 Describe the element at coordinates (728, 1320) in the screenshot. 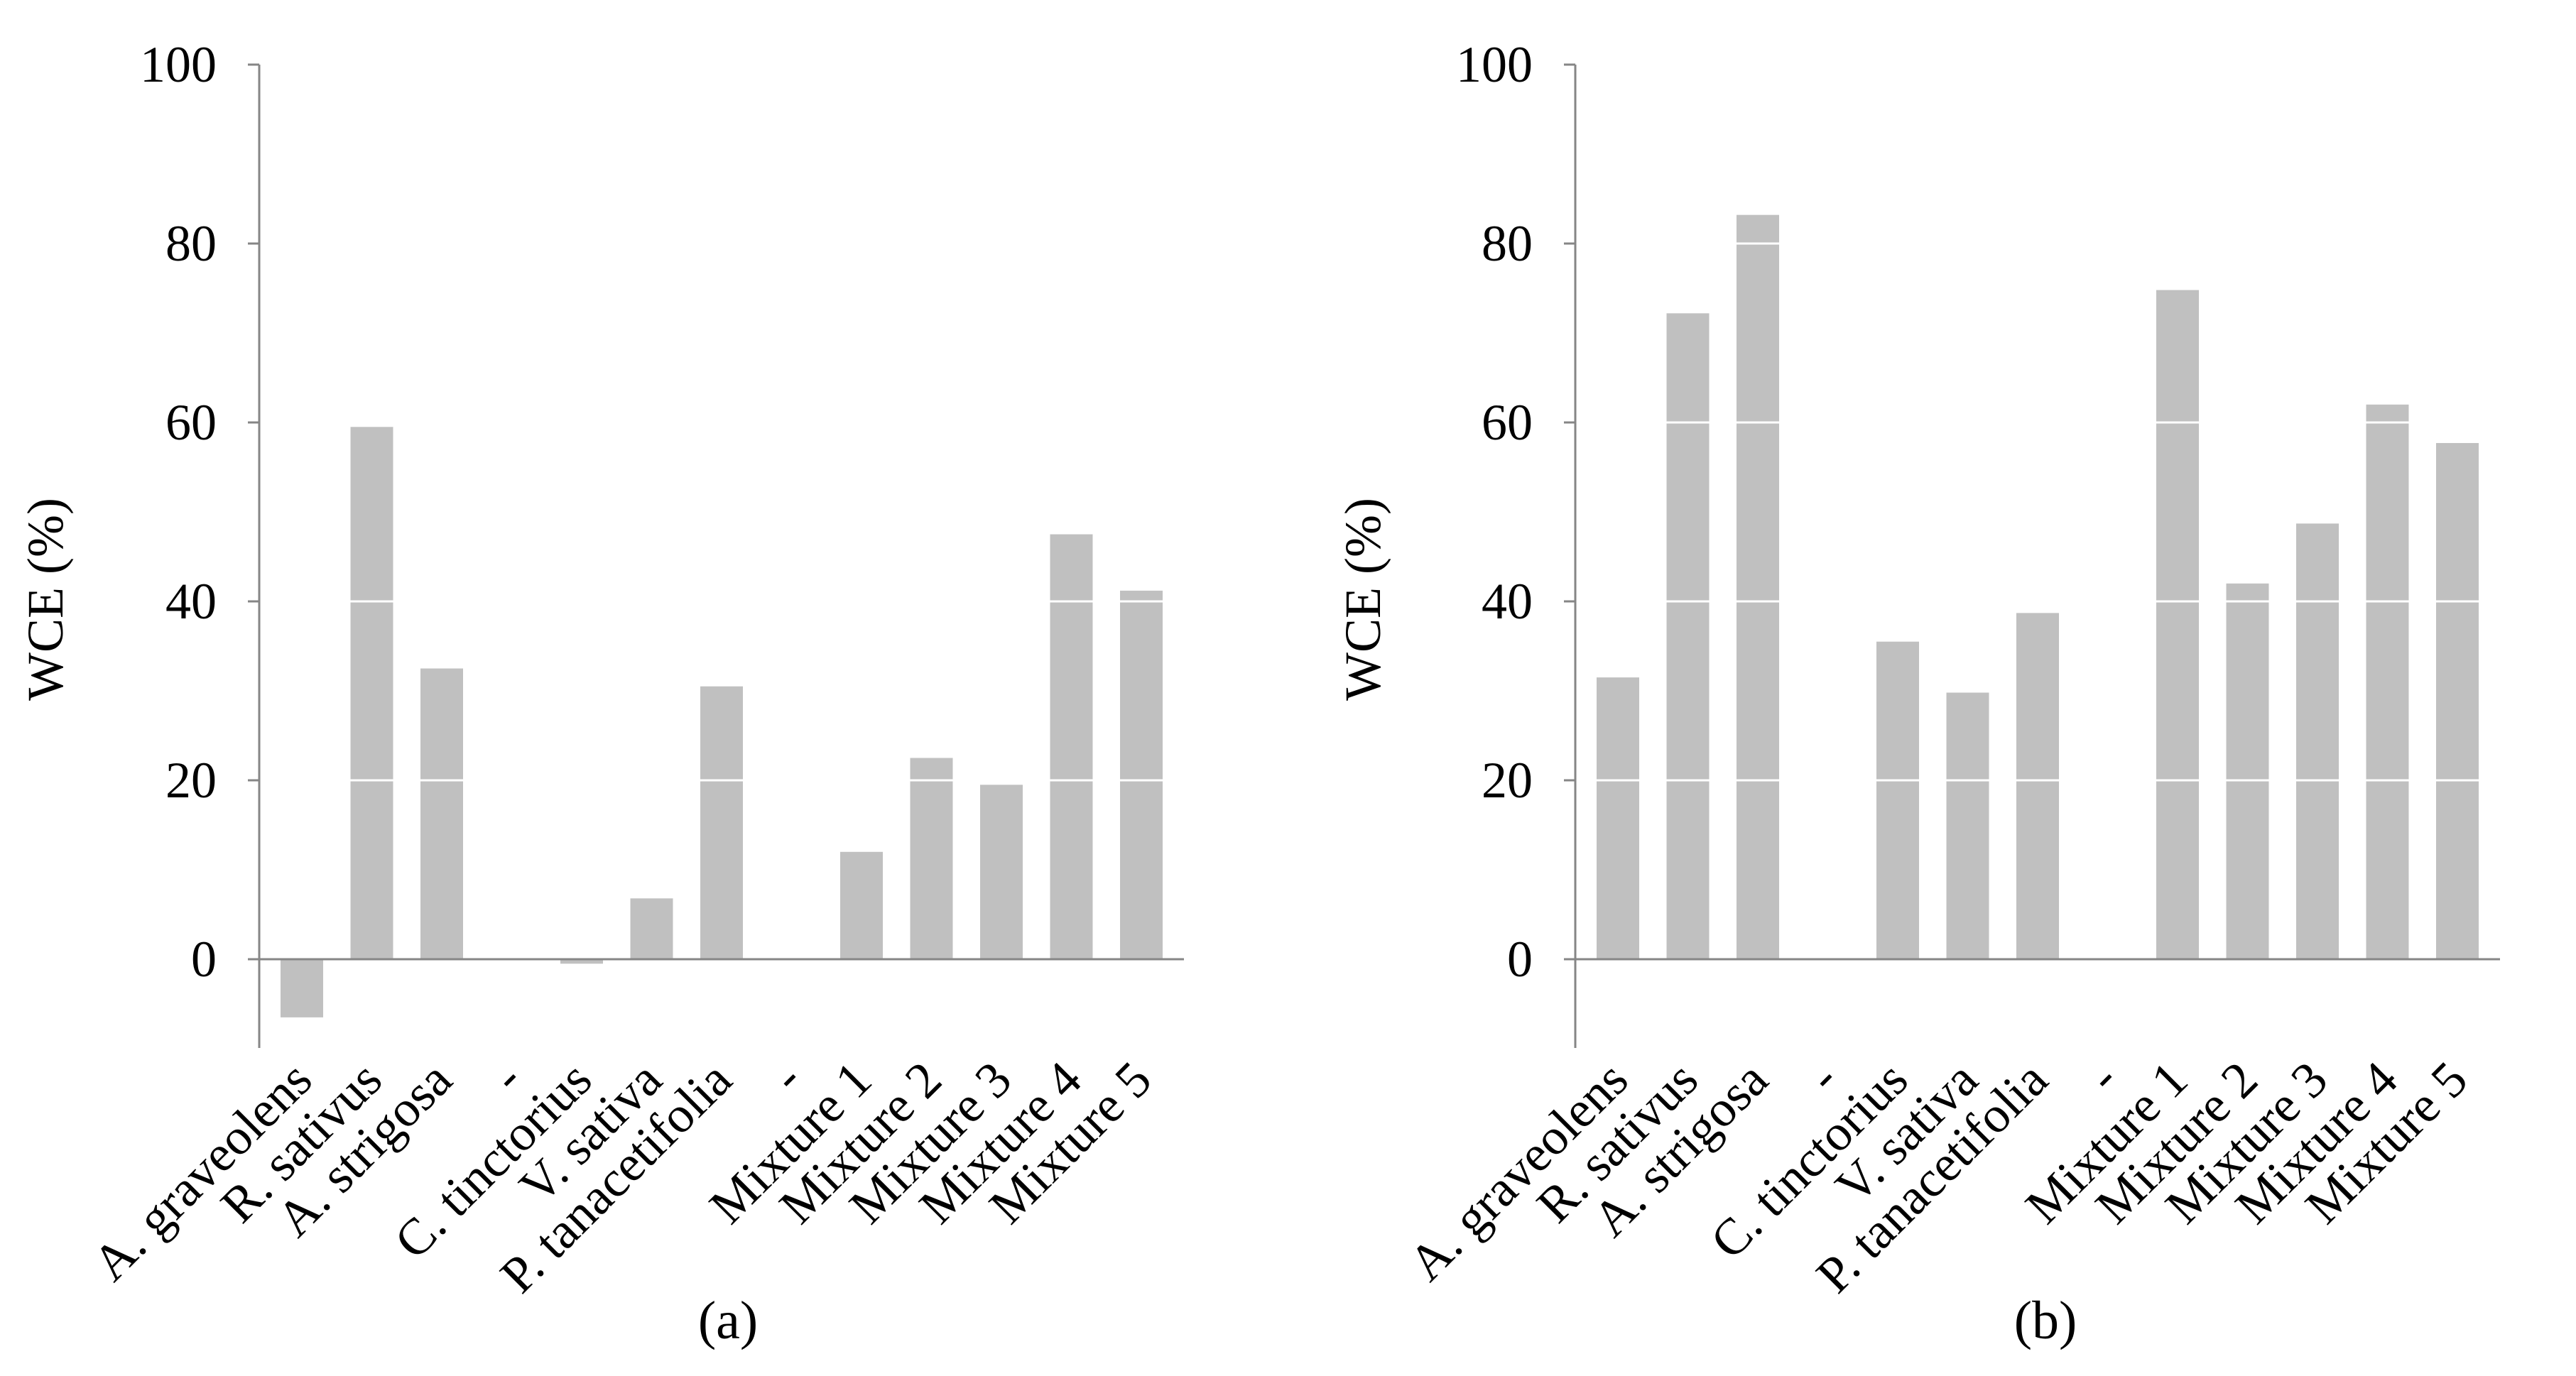

I see `panel-label: (a)` at that location.